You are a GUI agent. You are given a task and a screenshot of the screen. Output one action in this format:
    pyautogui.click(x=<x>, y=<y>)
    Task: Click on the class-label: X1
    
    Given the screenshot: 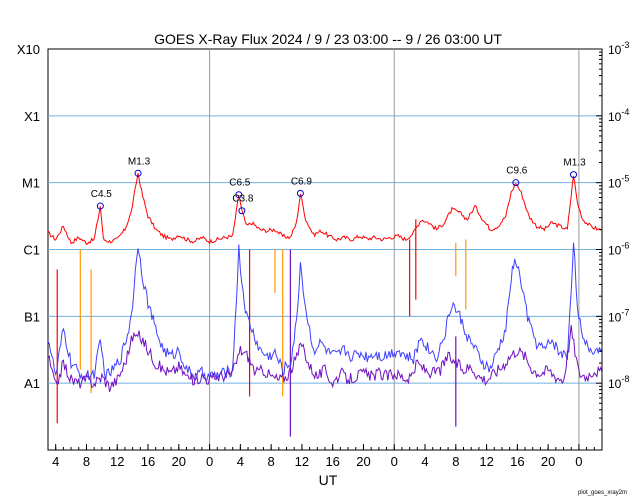 What is the action you would take?
    pyautogui.click(x=32, y=116)
    